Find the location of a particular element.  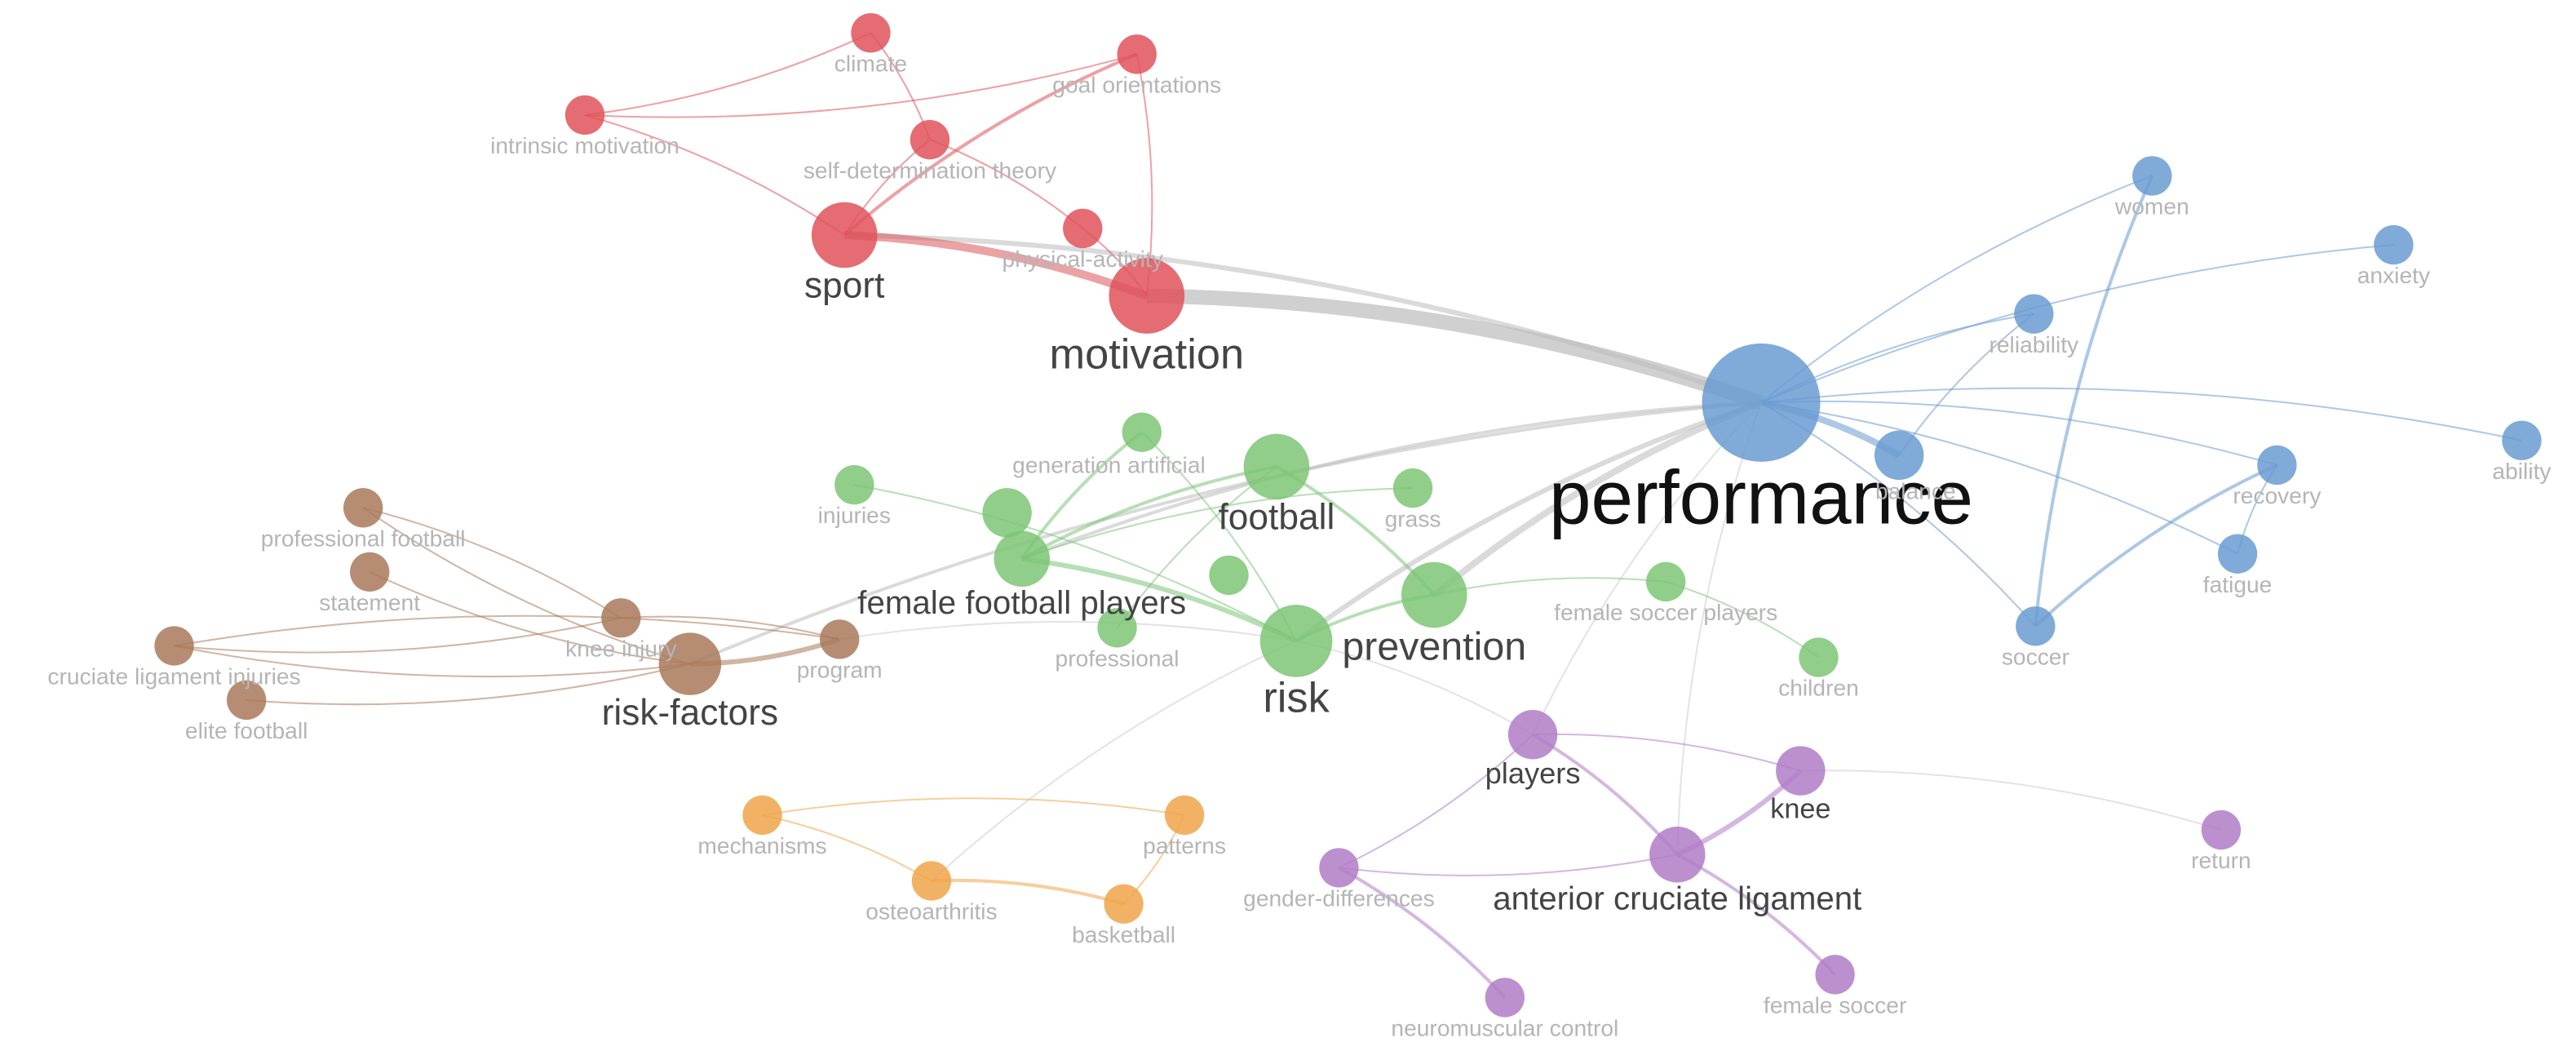

node-label: osteoarthritis is located at coordinates (931, 911).